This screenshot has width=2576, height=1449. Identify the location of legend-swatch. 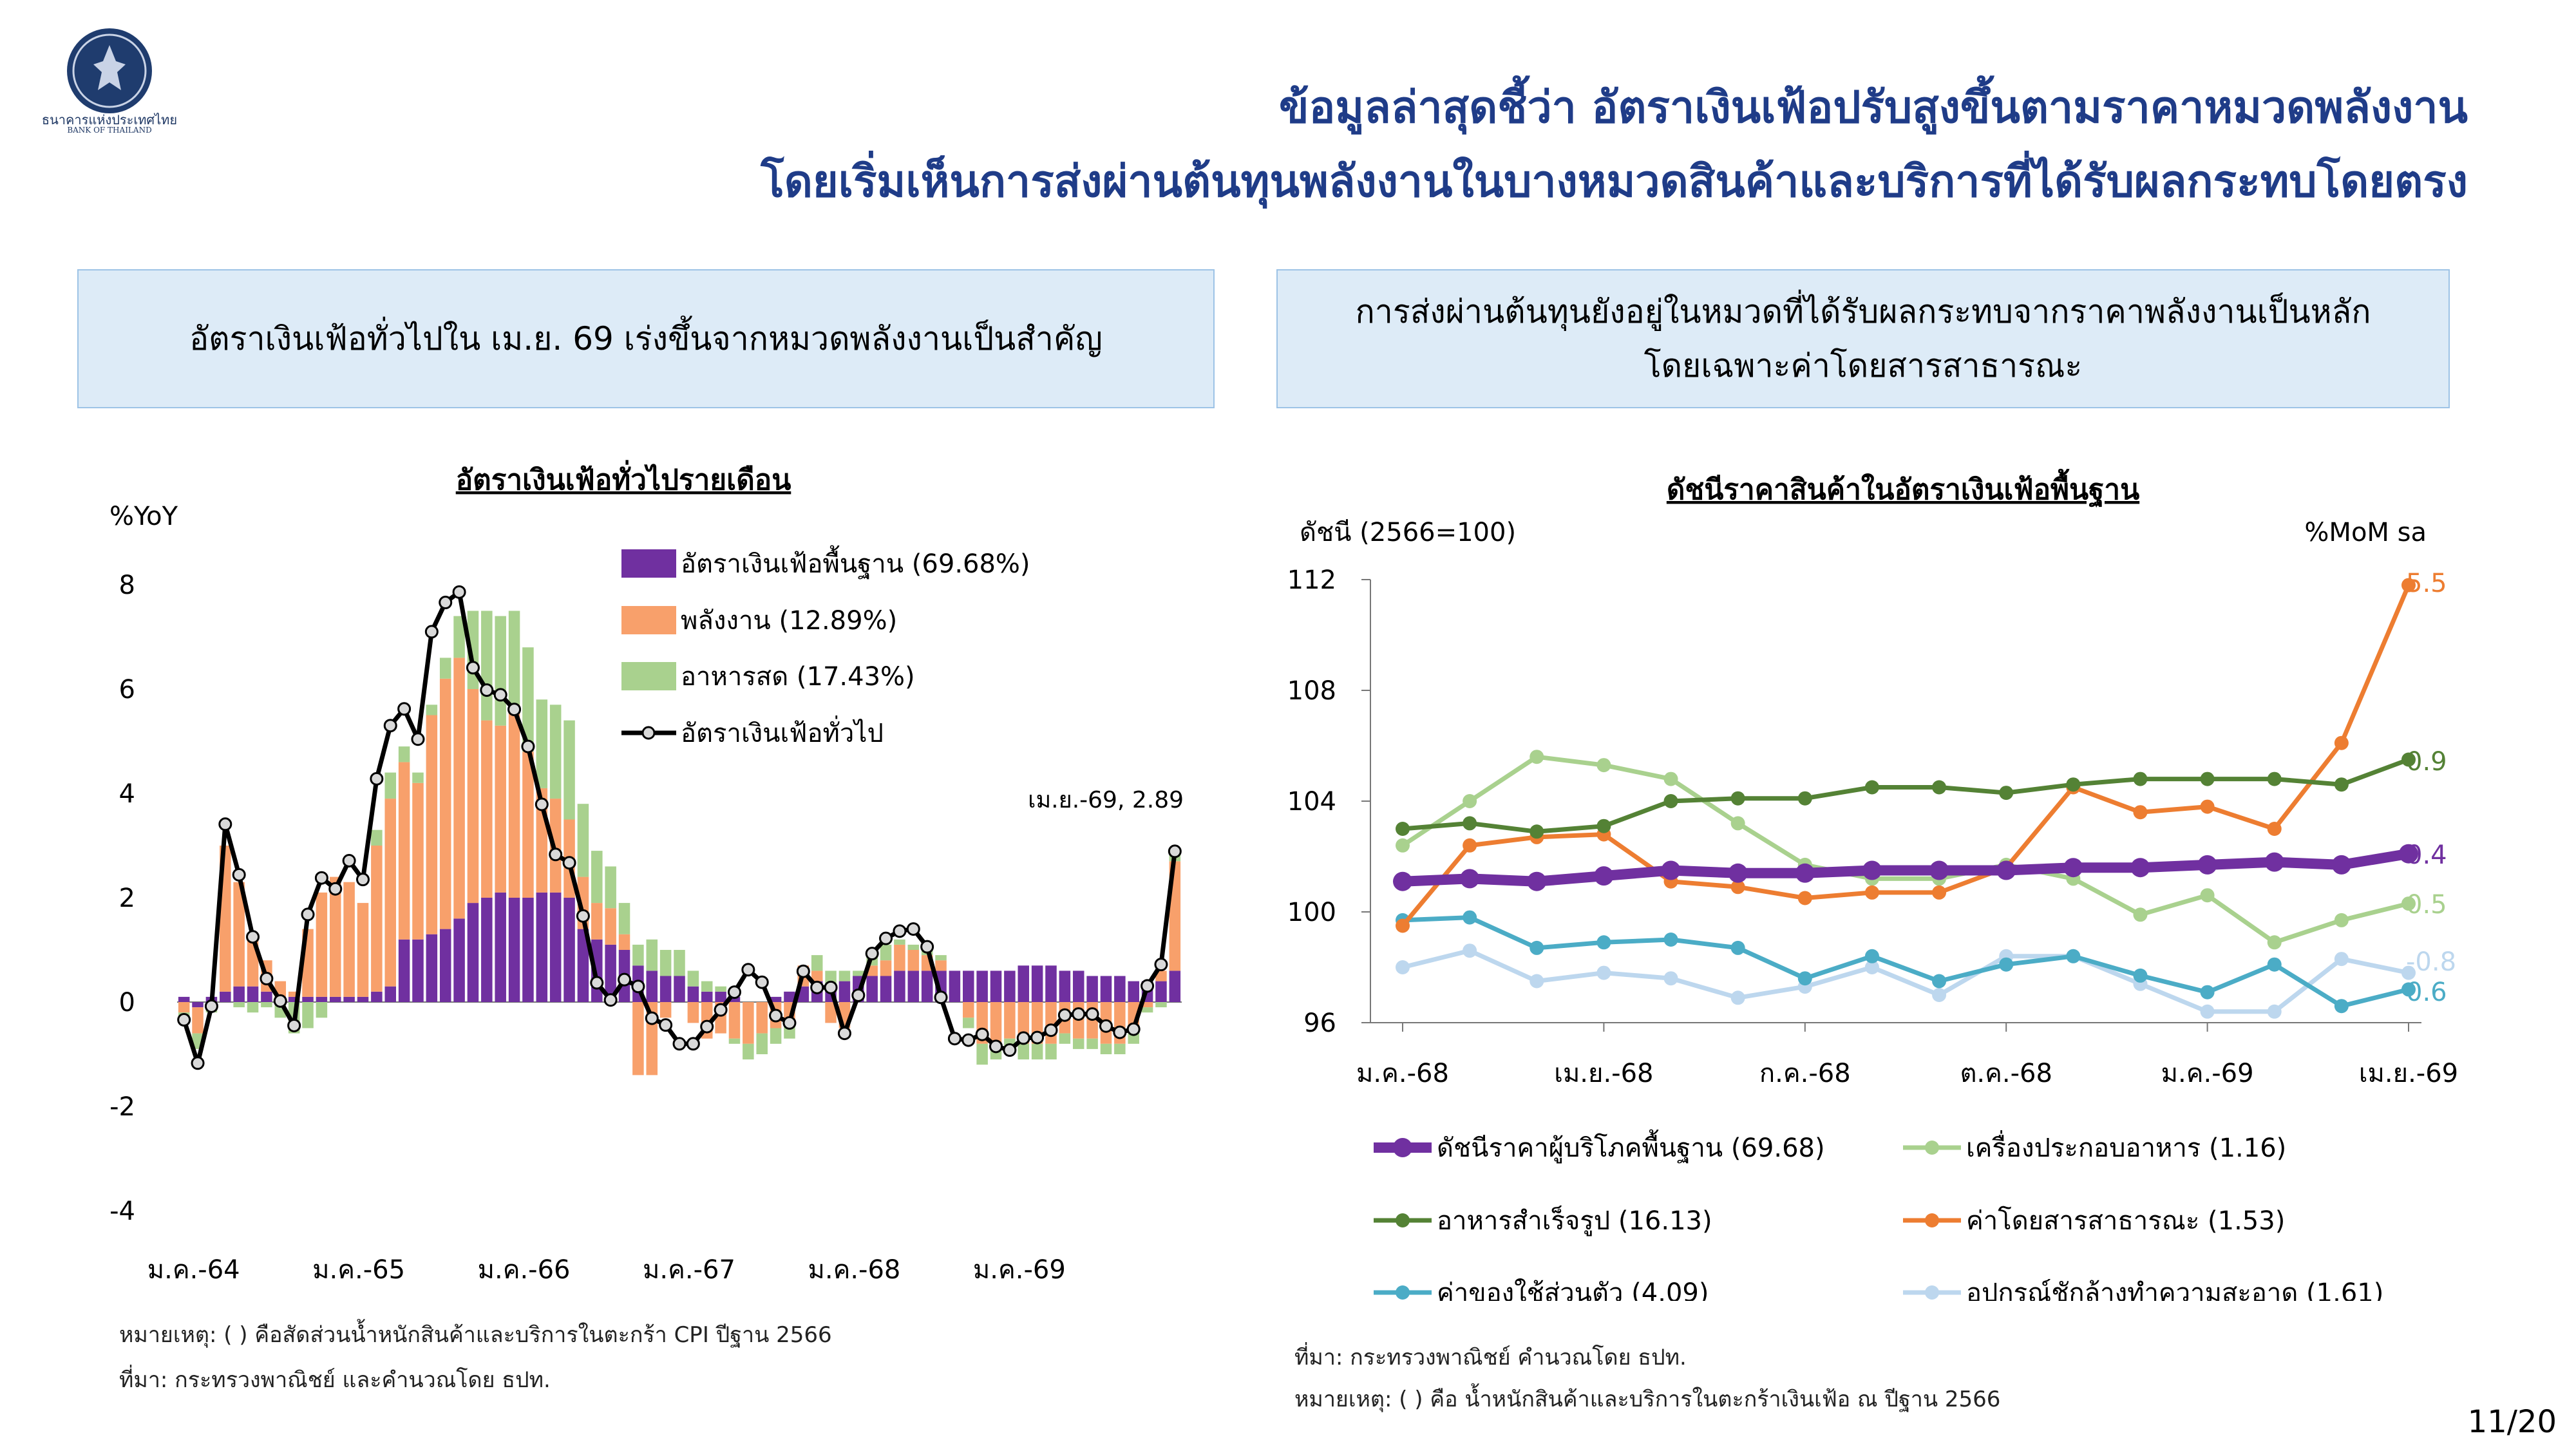
(649, 563).